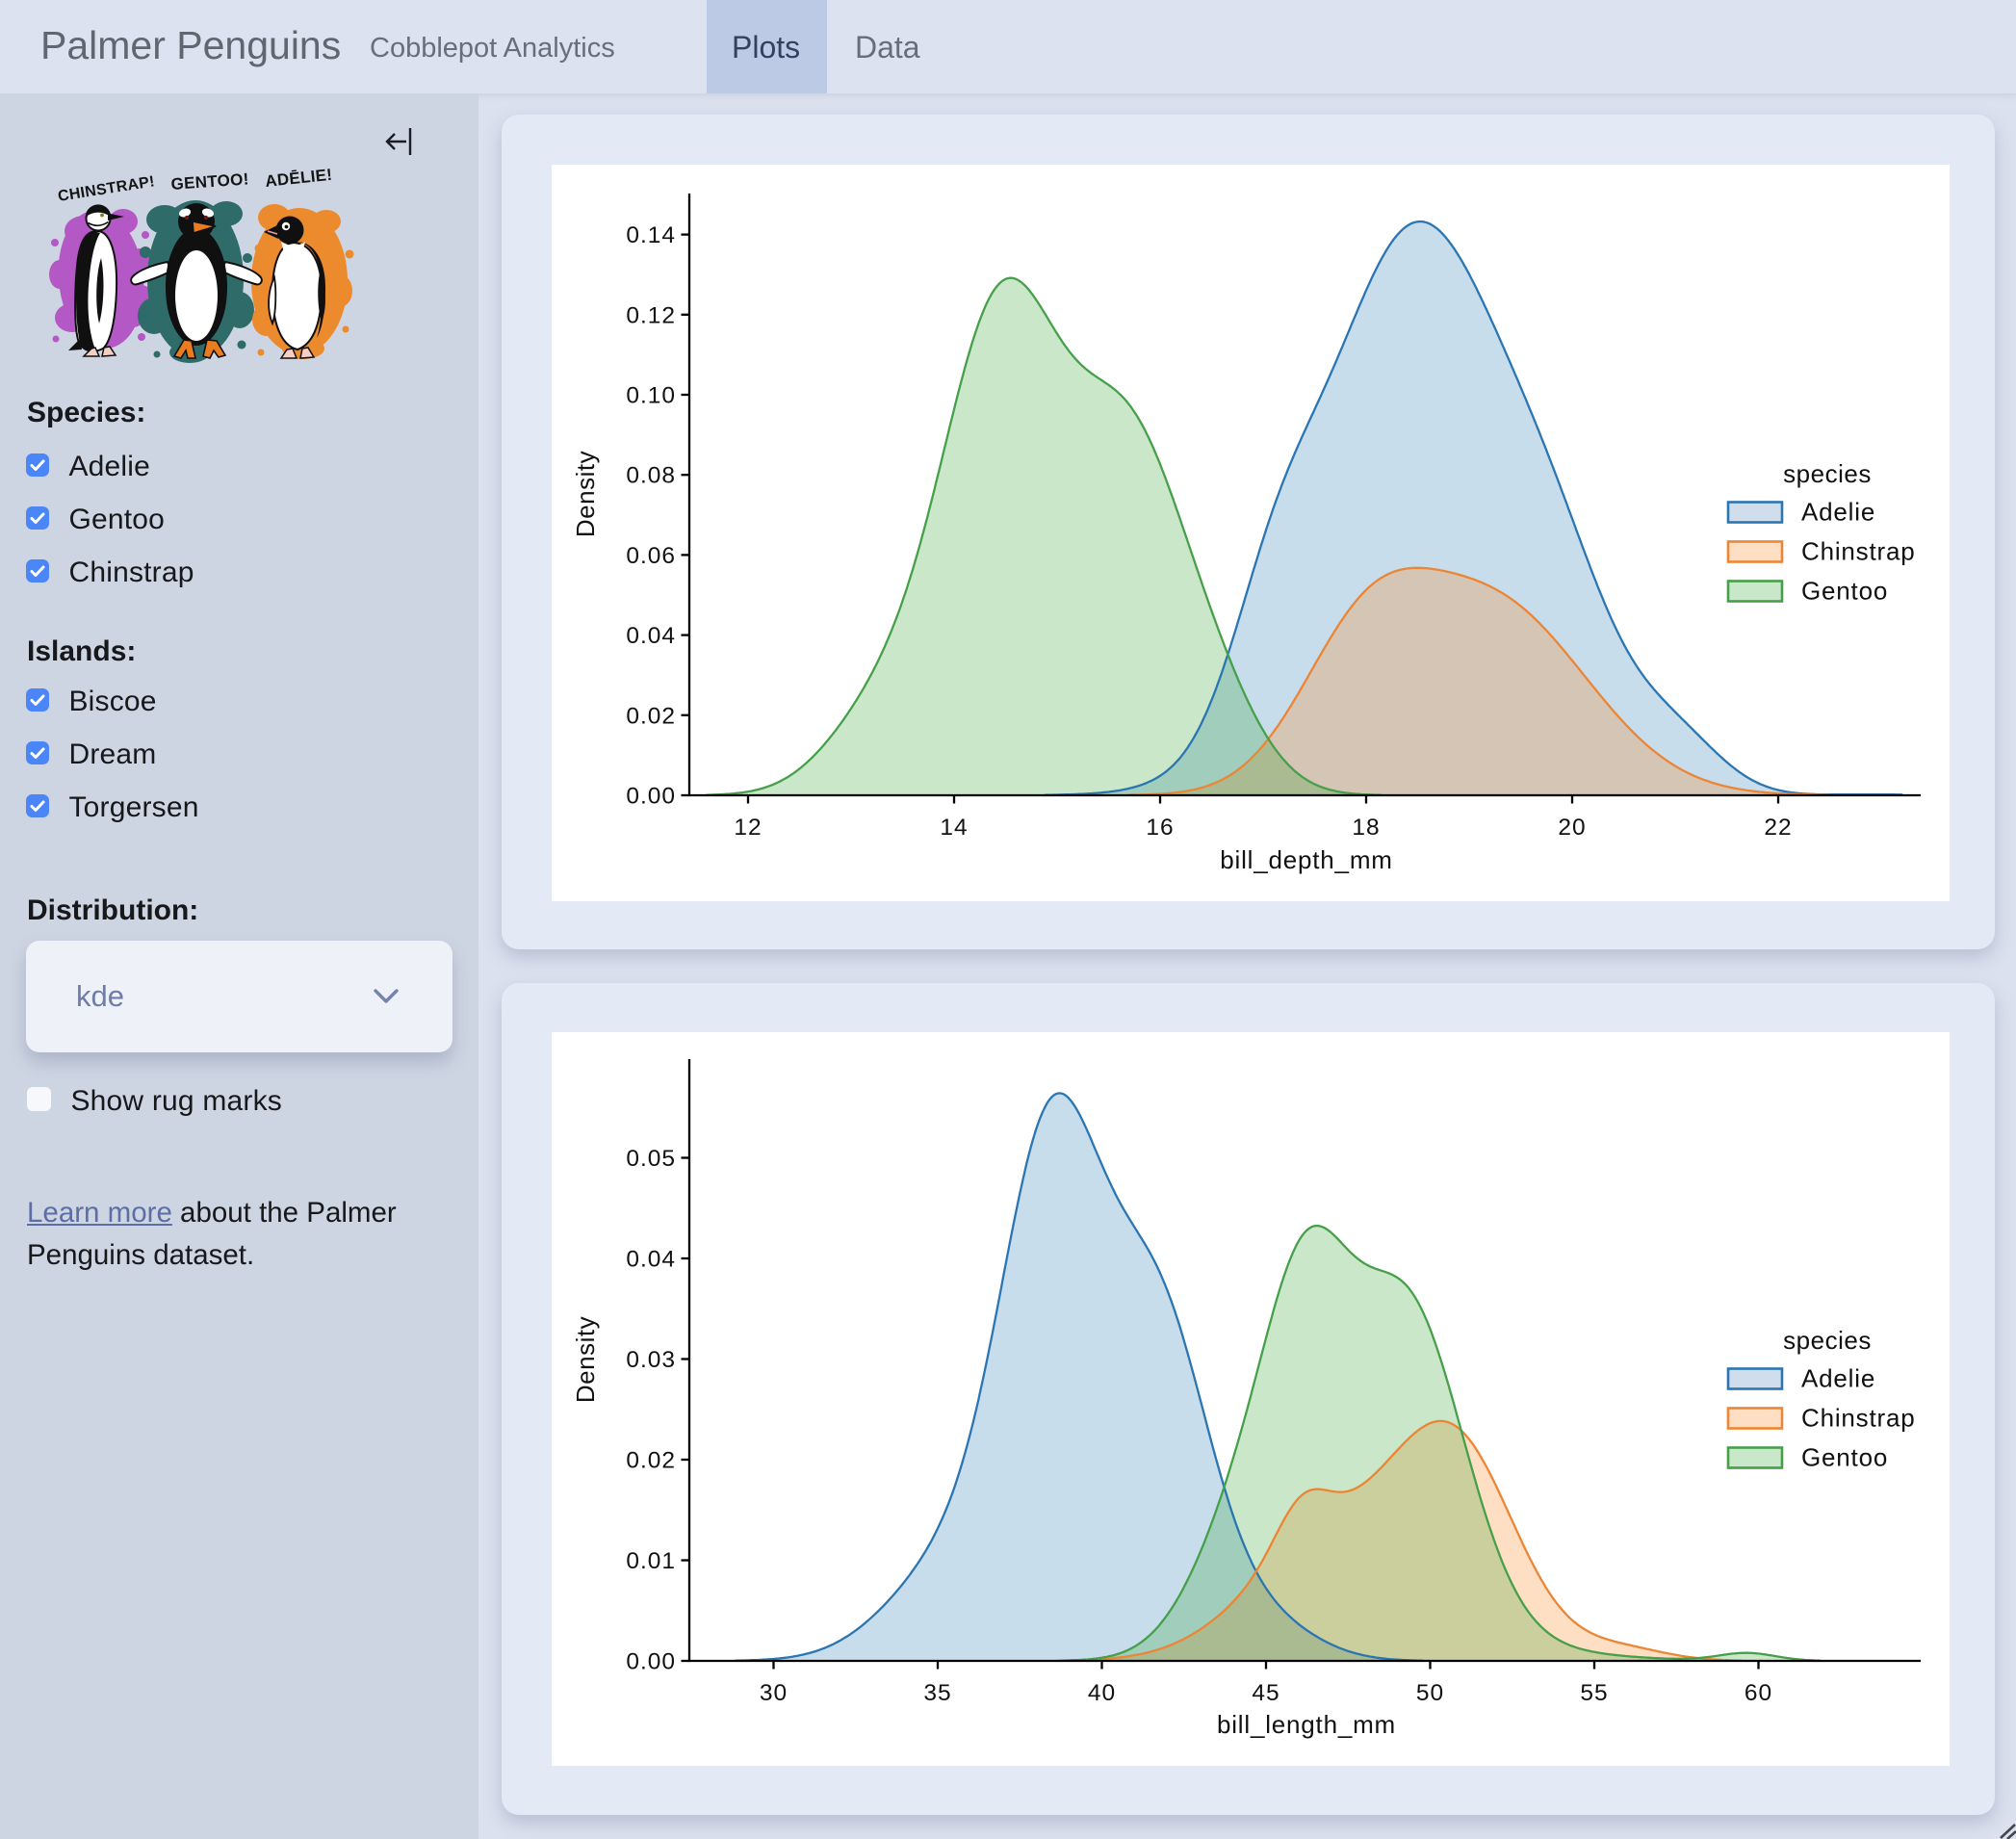  What do you see at coordinates (1366, 828) in the screenshot?
I see `svg-text: 18` at bounding box center [1366, 828].